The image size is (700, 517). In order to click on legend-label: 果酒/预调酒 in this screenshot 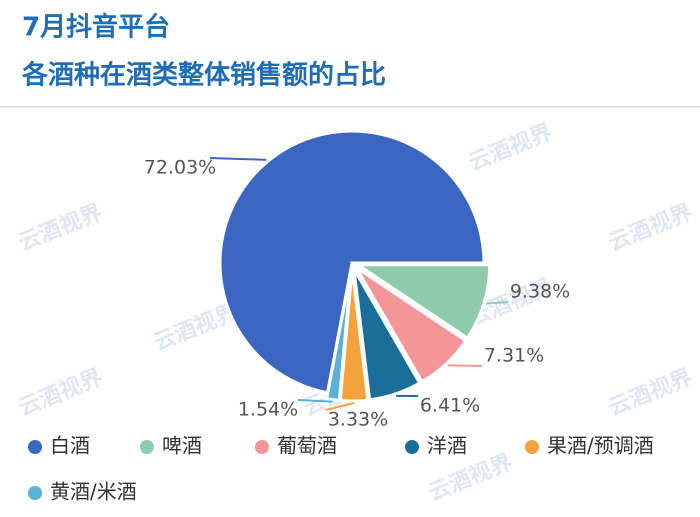, I will do `click(600, 446)`.